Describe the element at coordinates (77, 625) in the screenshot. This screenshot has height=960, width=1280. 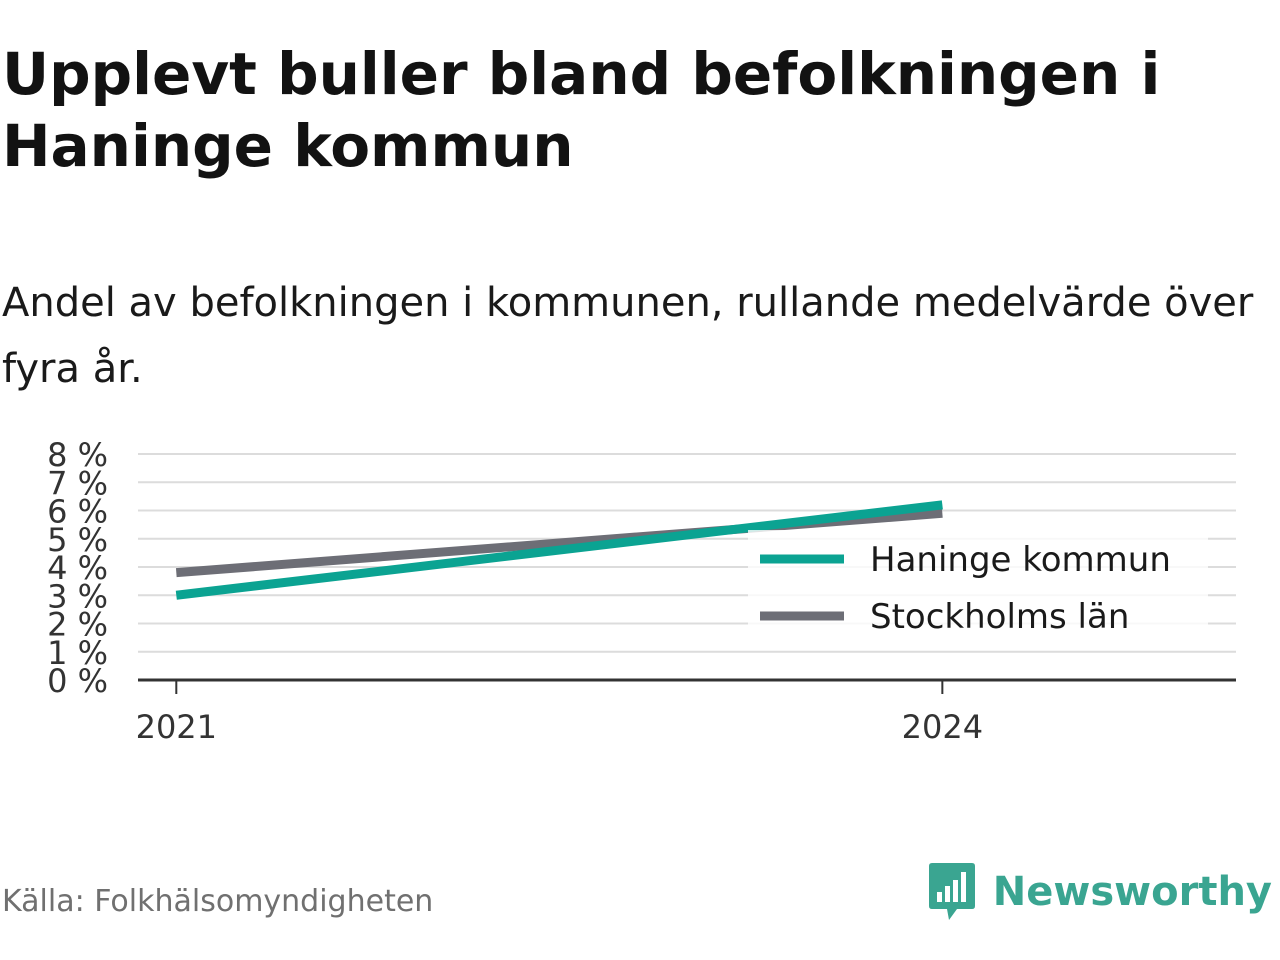
I see `y-tick-label: 2 %` at that location.